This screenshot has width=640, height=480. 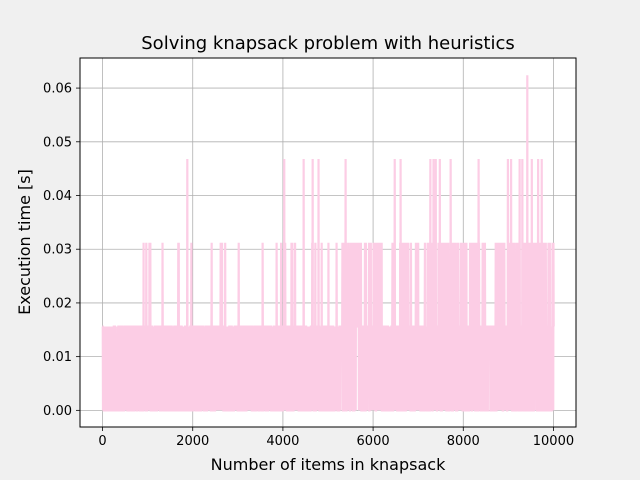 What do you see at coordinates (24, 242) in the screenshot?
I see `y-axis-label: Execution time [s]` at bounding box center [24, 242].